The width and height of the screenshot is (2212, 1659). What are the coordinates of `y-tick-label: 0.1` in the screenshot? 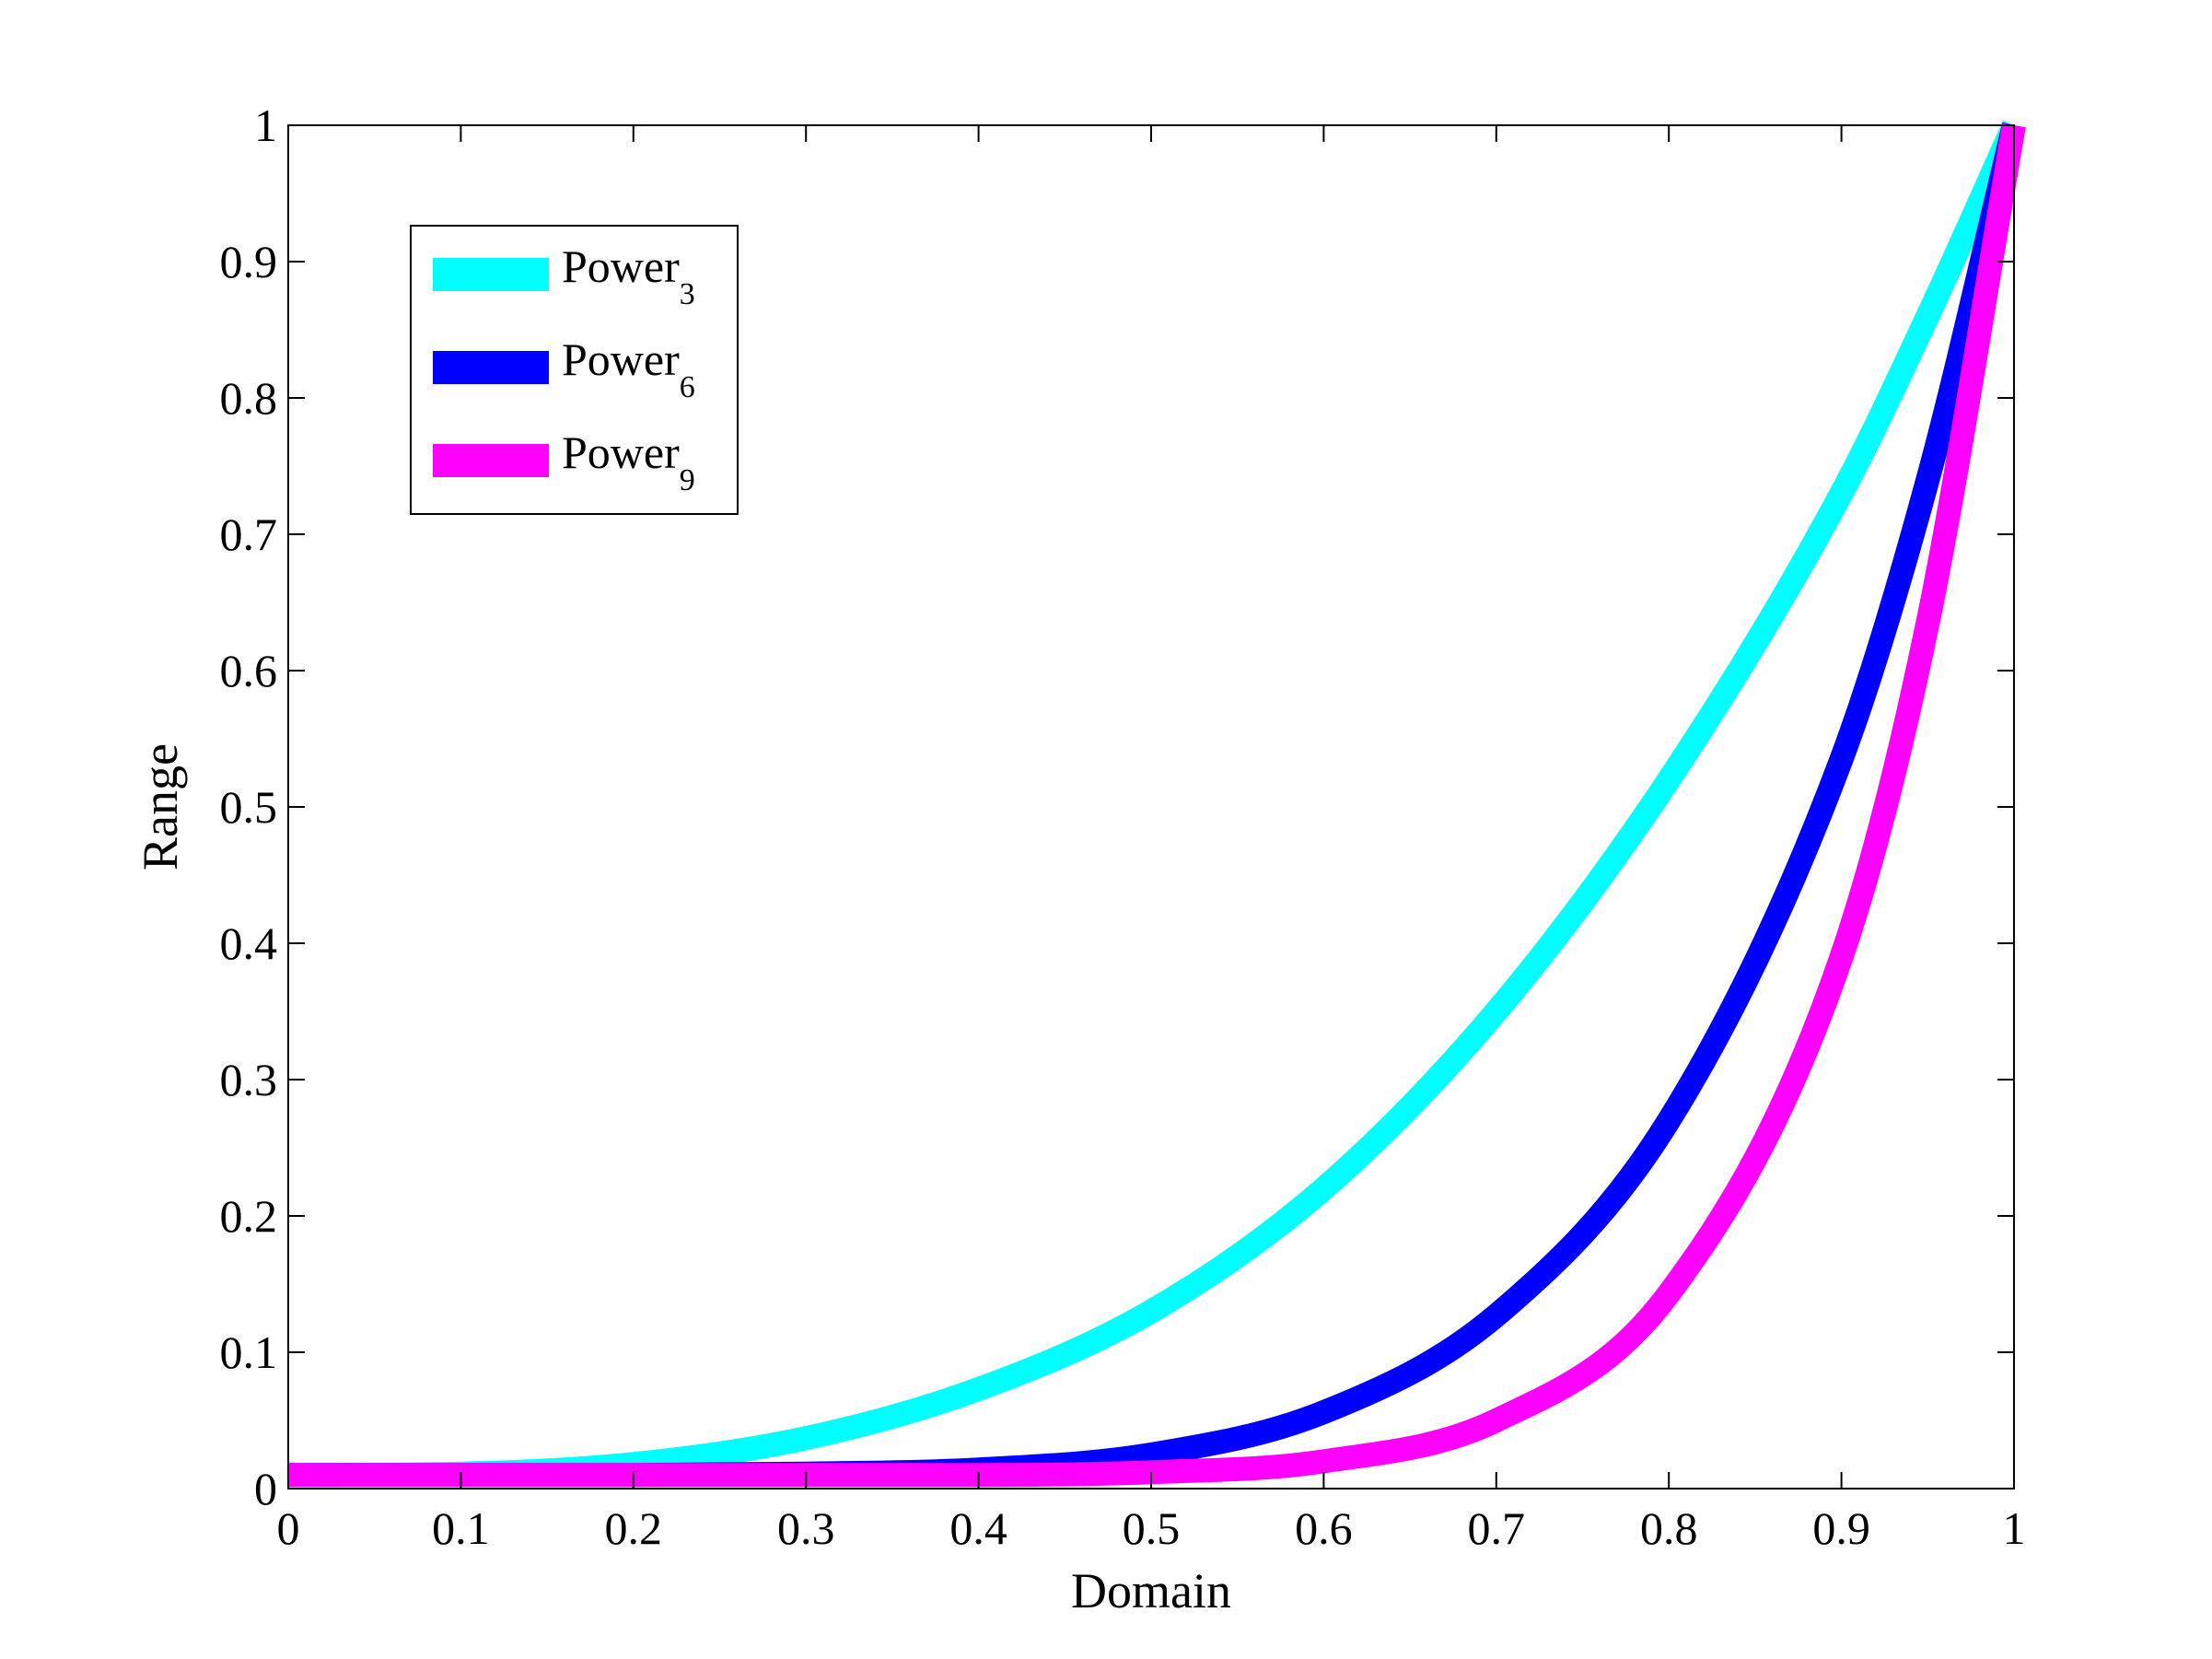 It's located at (249, 1352).